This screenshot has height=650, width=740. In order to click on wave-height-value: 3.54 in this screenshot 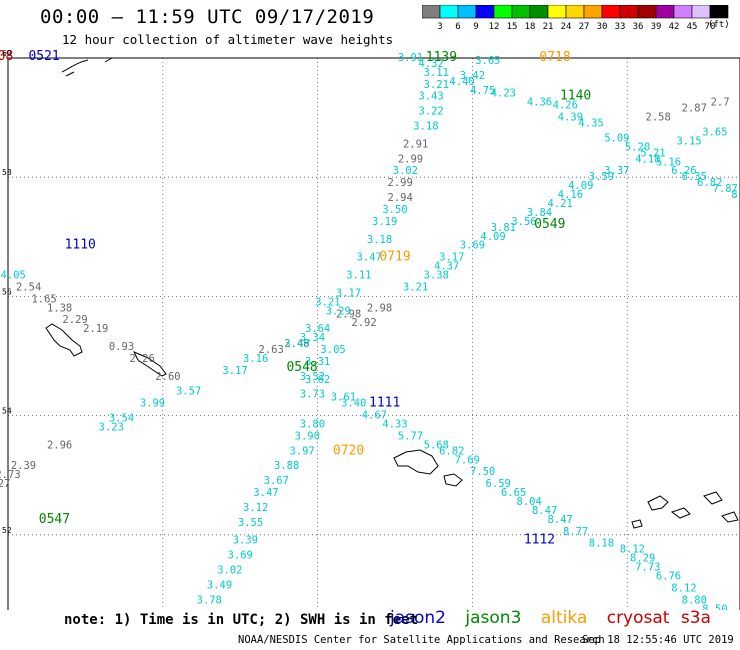, I will do `click(121, 419)`.